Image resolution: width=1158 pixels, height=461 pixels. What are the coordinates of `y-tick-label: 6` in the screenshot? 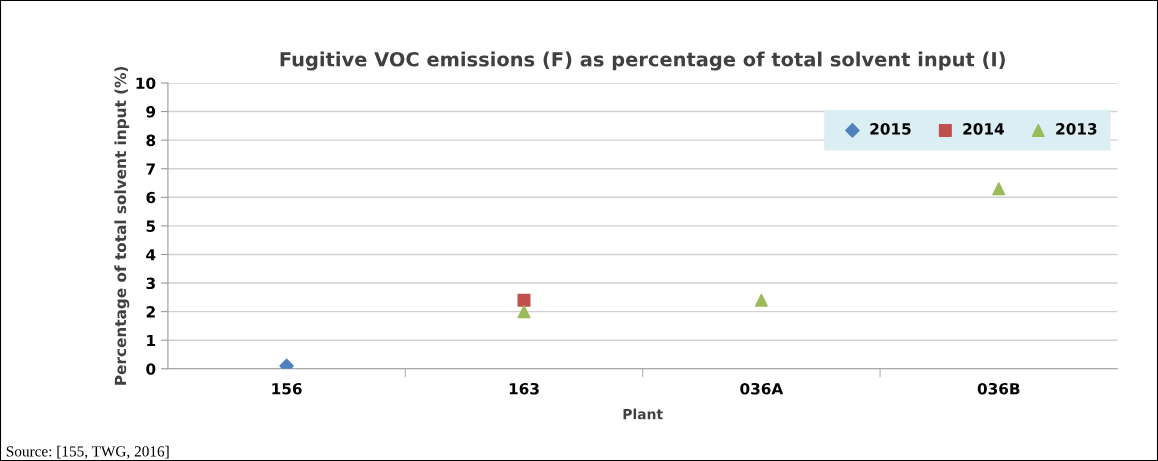 It's located at (151, 197).